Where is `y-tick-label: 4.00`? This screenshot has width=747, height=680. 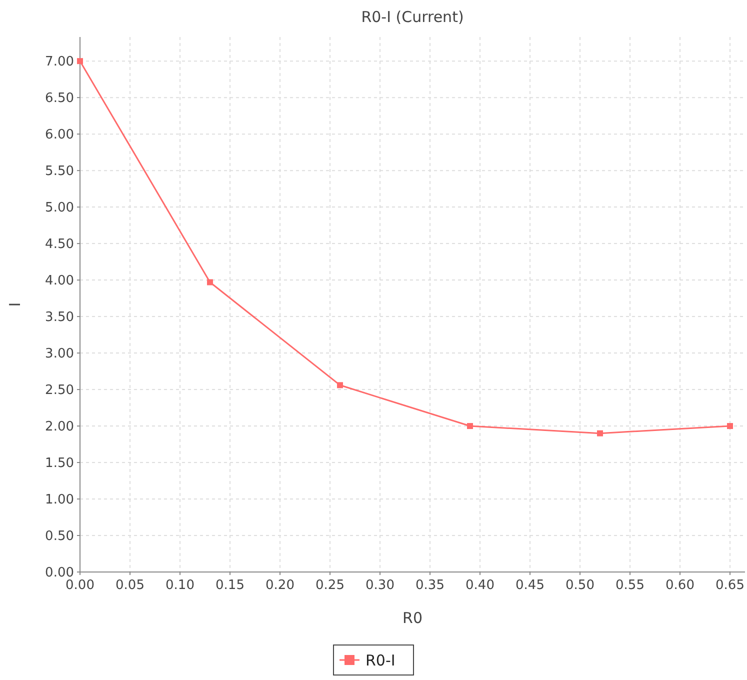 y-tick-label: 4.00 is located at coordinates (59, 281).